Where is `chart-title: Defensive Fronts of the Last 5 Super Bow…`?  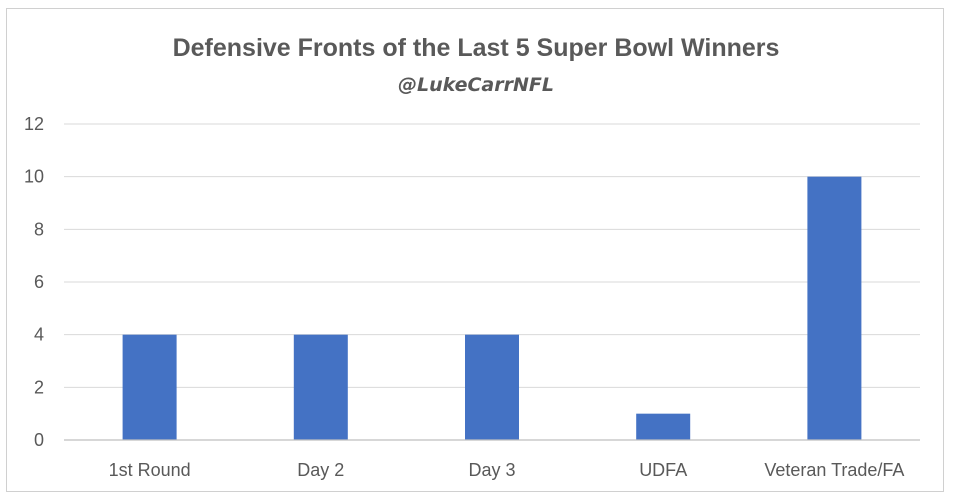
chart-title: Defensive Fronts of the Last 5 Super Bow… is located at coordinates (476, 48).